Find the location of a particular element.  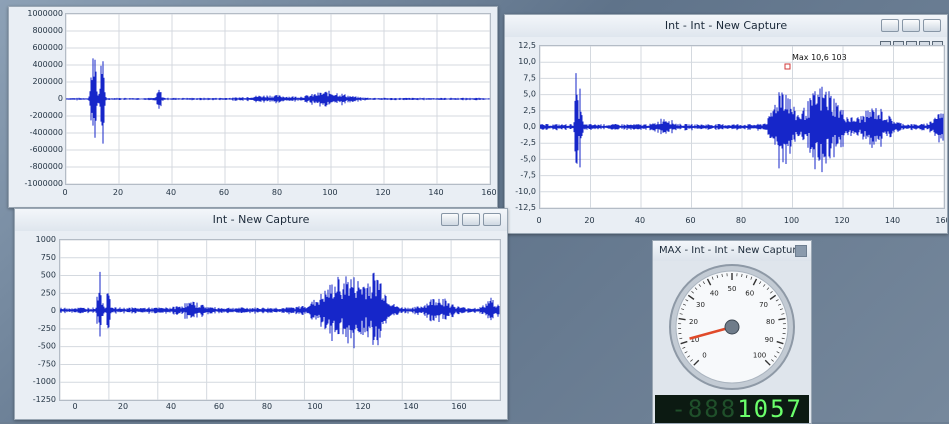

readout-dim-digits: -888 is located at coordinates (704, 409).